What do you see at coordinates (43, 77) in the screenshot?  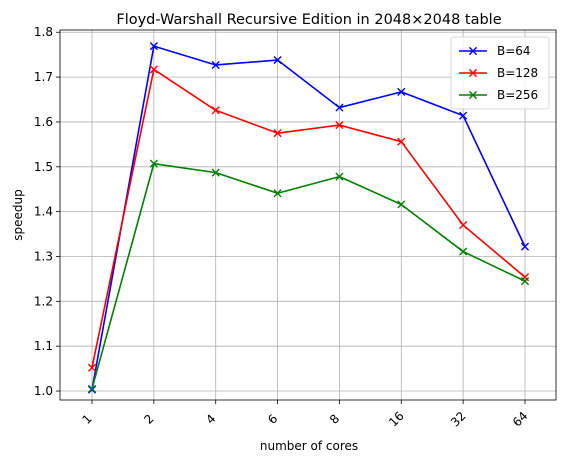 I see `y-tick-label: 1.7` at bounding box center [43, 77].